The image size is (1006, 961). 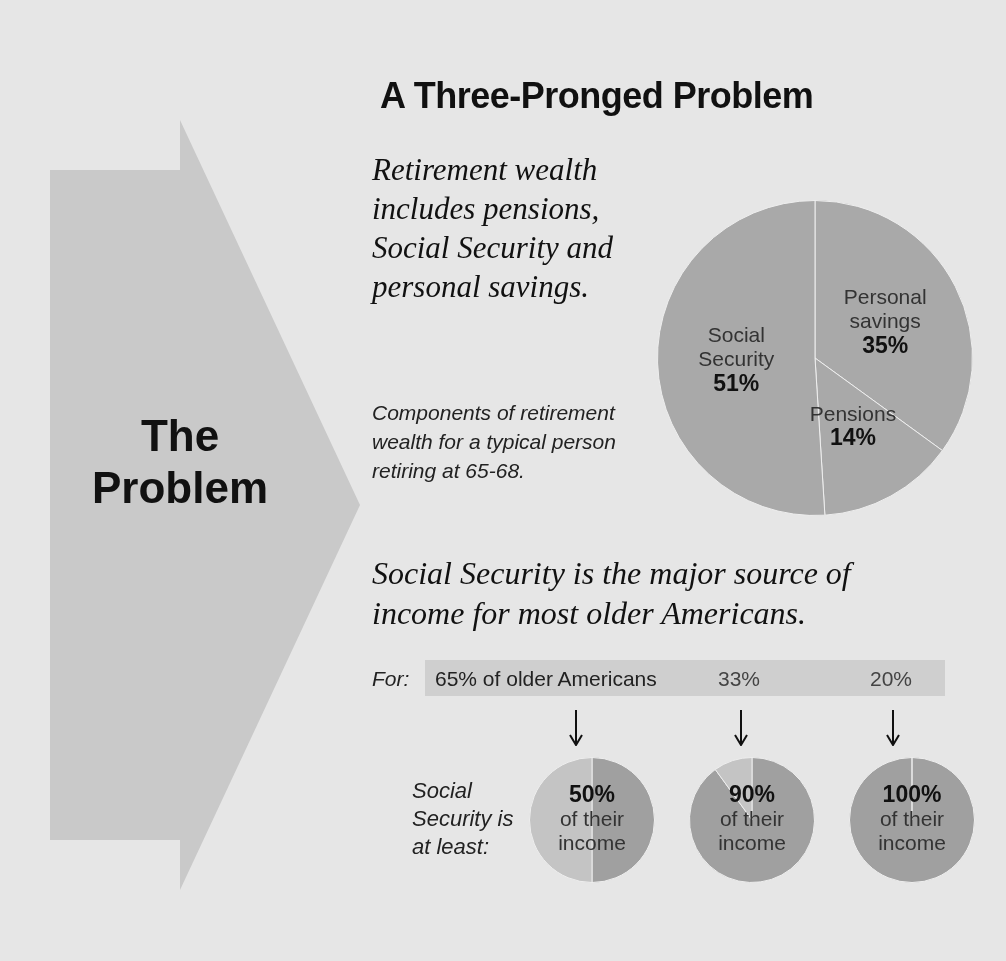 I want to click on text: The Problem, so click(x=179, y=462).